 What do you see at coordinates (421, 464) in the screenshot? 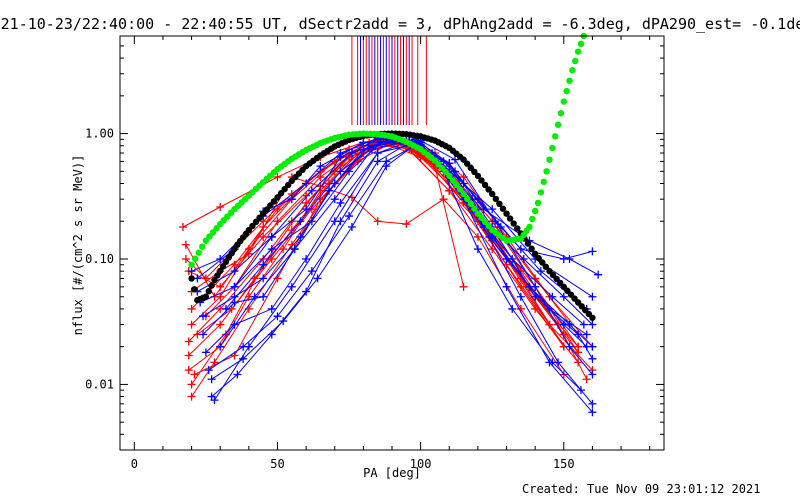
I see `x-tick-label-2: 100` at bounding box center [421, 464].